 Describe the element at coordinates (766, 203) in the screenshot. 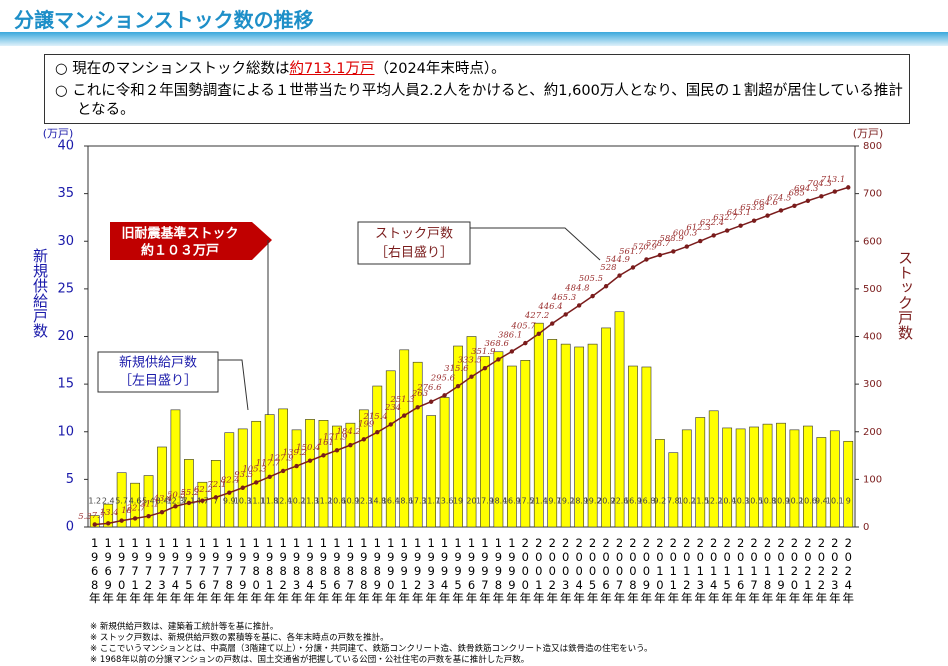

I see `stock-label: 664.6` at that location.